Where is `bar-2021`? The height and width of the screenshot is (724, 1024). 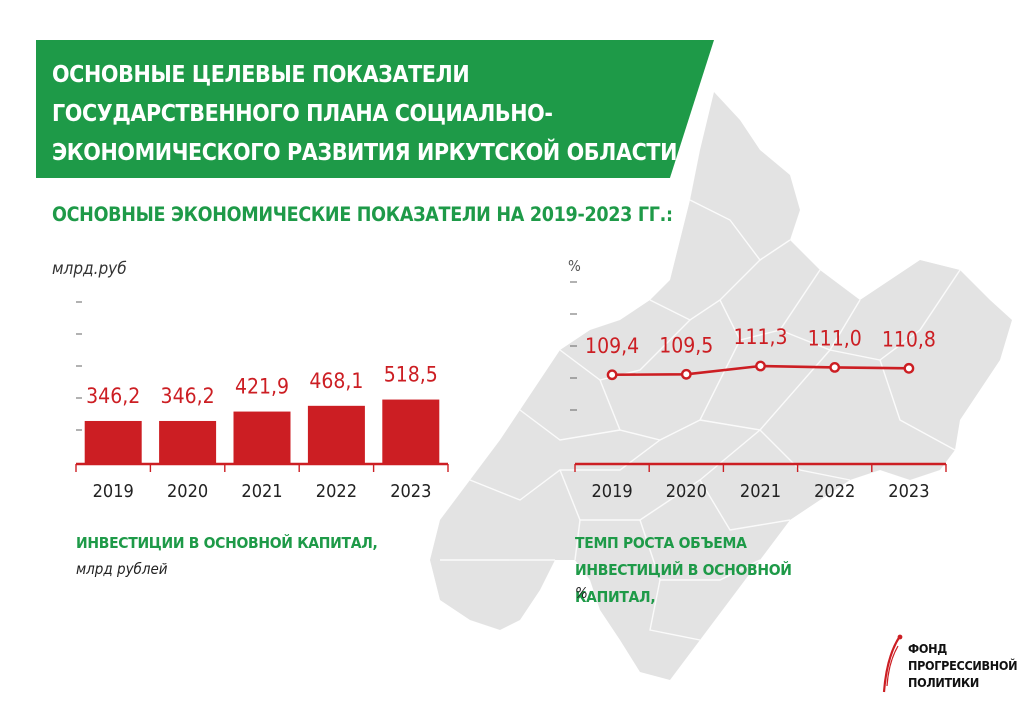 bar-2021 is located at coordinates (262, 437).